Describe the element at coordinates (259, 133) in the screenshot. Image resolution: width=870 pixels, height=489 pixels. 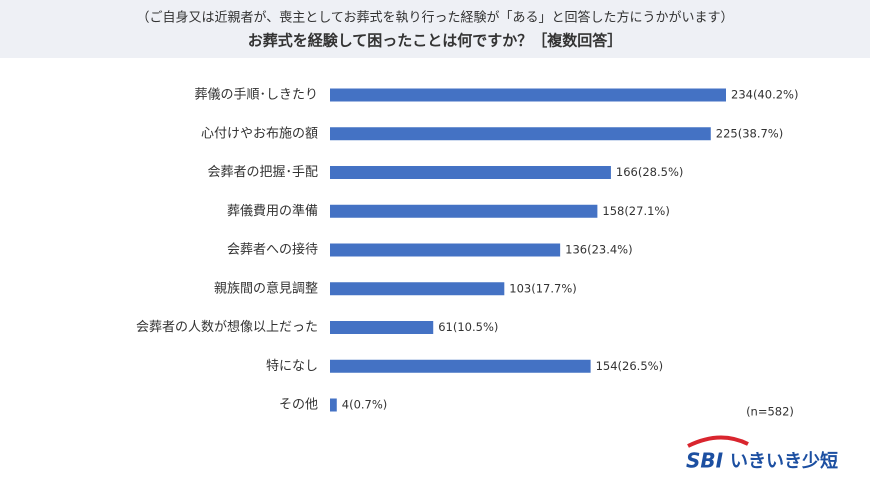
I see `category-label: 心付けやお布施の額` at that location.